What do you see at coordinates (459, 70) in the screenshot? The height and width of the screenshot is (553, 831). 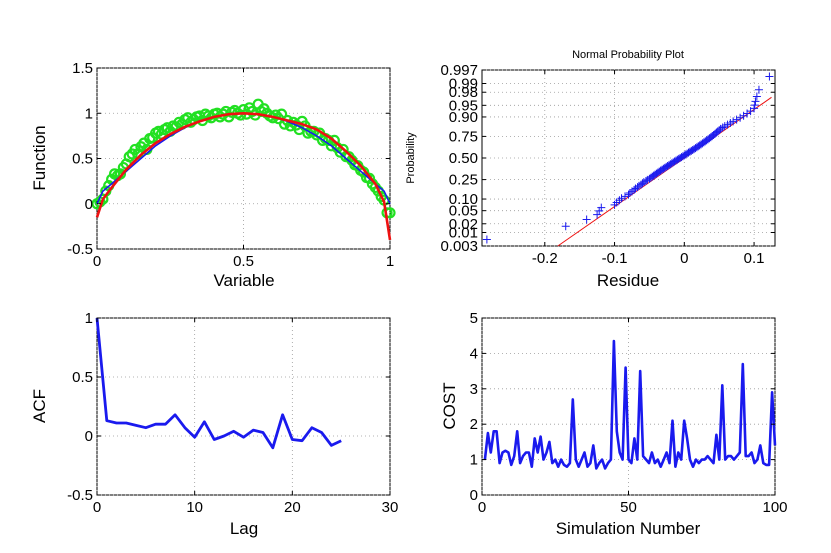 I see `y-tick-label: 0.997` at bounding box center [459, 70].